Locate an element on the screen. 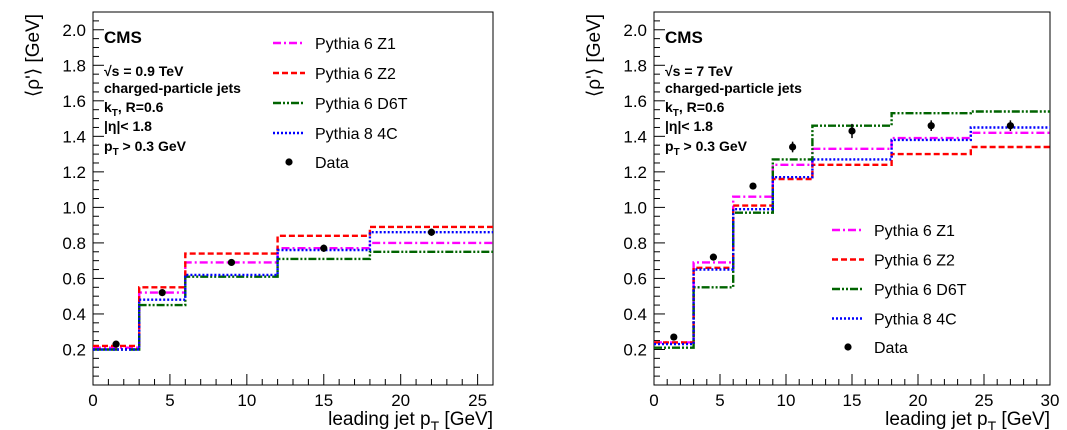 Image resolution: width=1067 pixels, height=430 pixels. x-tick-label: 30 is located at coordinates (1050, 400).